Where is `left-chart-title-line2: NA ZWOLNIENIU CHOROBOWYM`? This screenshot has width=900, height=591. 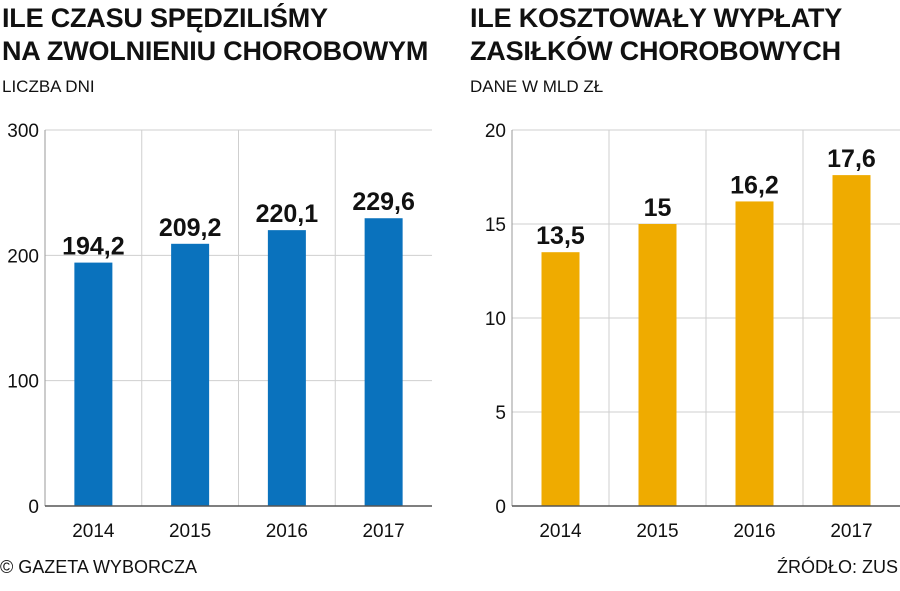 left-chart-title-line2: NA ZWOLNIENIU CHOROBOWYM is located at coordinates (215, 51).